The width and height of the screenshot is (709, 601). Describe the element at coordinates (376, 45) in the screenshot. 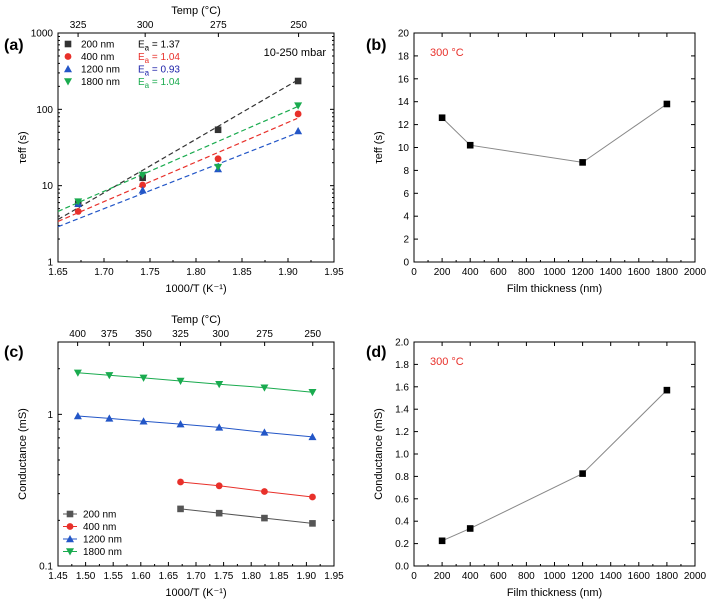

I see `panel-label: (b)` at that location.